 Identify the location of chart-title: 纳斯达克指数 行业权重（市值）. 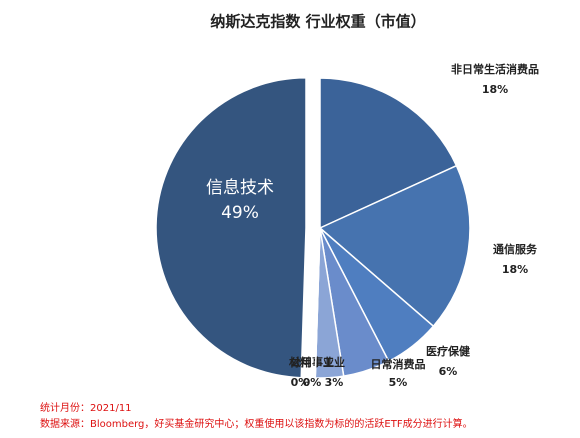
(317, 22).